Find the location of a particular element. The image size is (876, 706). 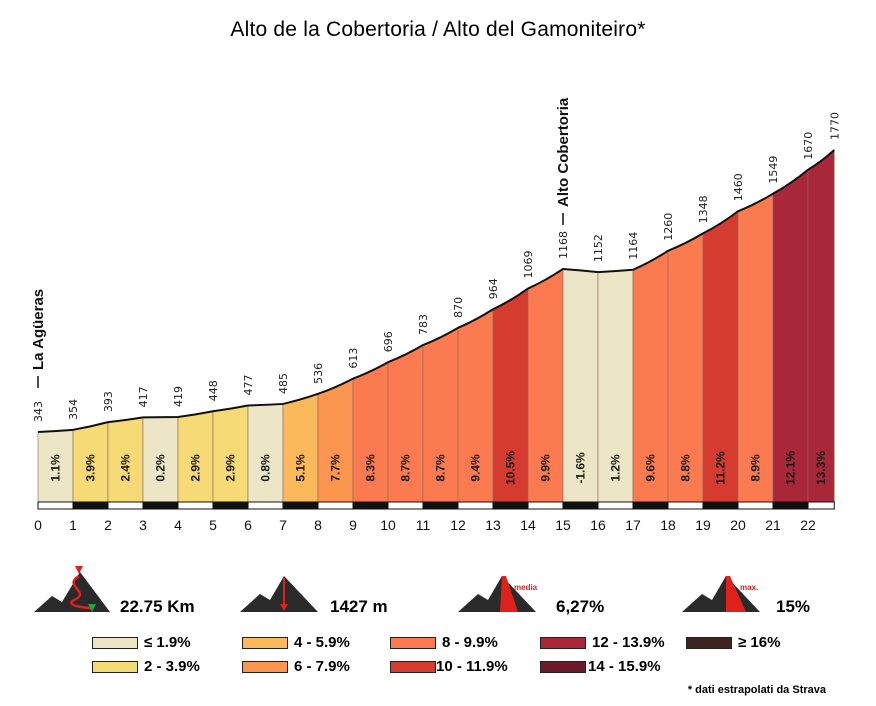

gradient-label: 9.4% is located at coordinates (476, 468).